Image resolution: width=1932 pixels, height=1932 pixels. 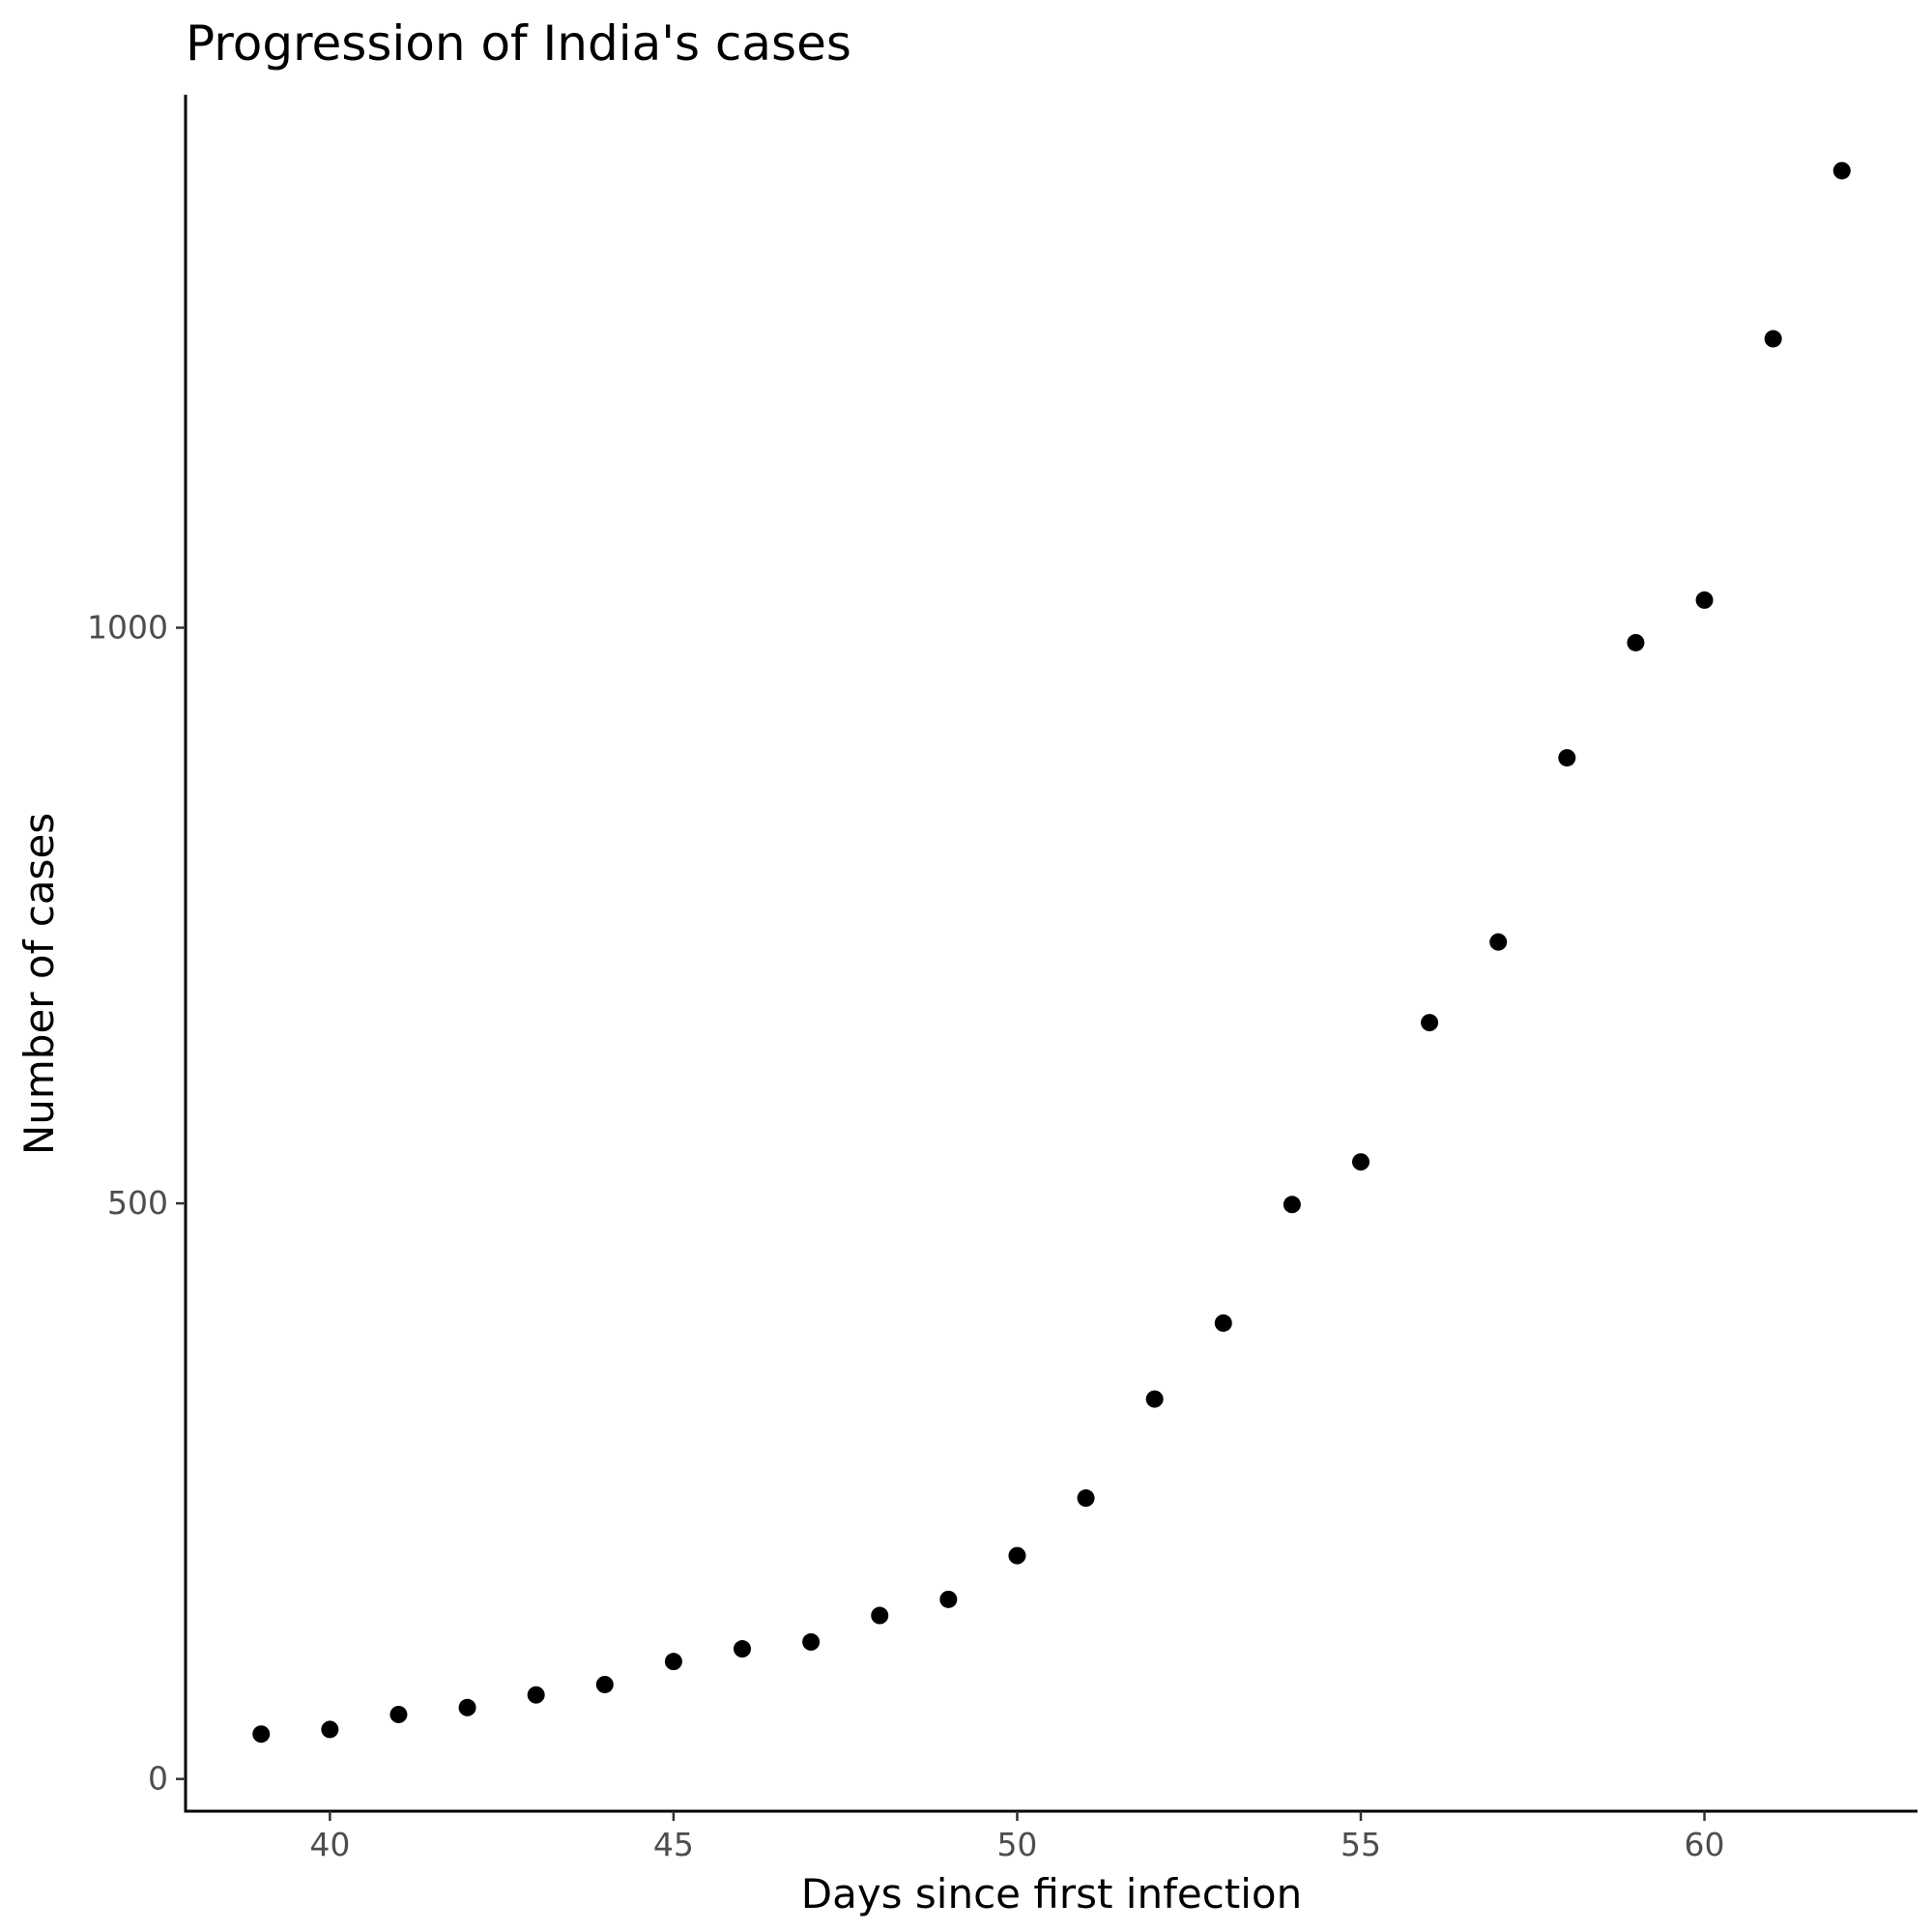 I want to click on x-tick-label: 45, so click(x=673, y=1844).